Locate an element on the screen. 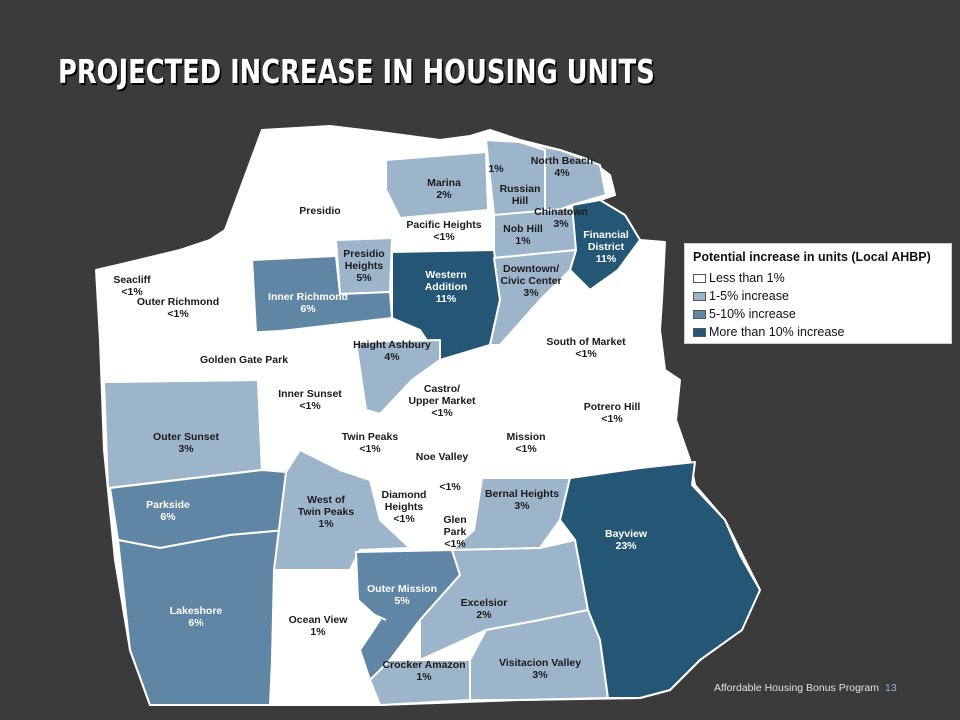 The height and width of the screenshot is (720, 960). region-north-beach is located at coordinates (563, 178).